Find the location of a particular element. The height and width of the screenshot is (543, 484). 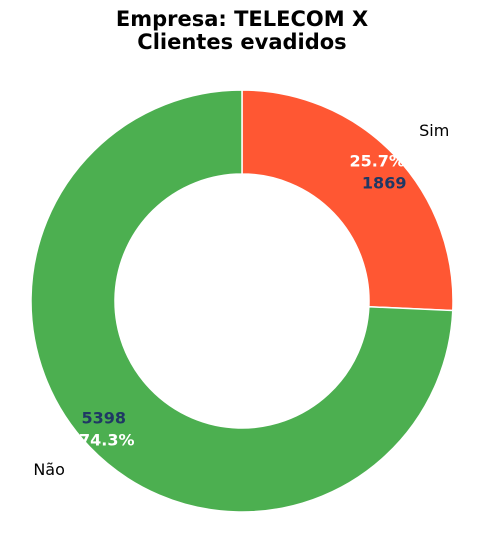

chart-title: Empresa: TELECOM X is located at coordinates (242, 19).